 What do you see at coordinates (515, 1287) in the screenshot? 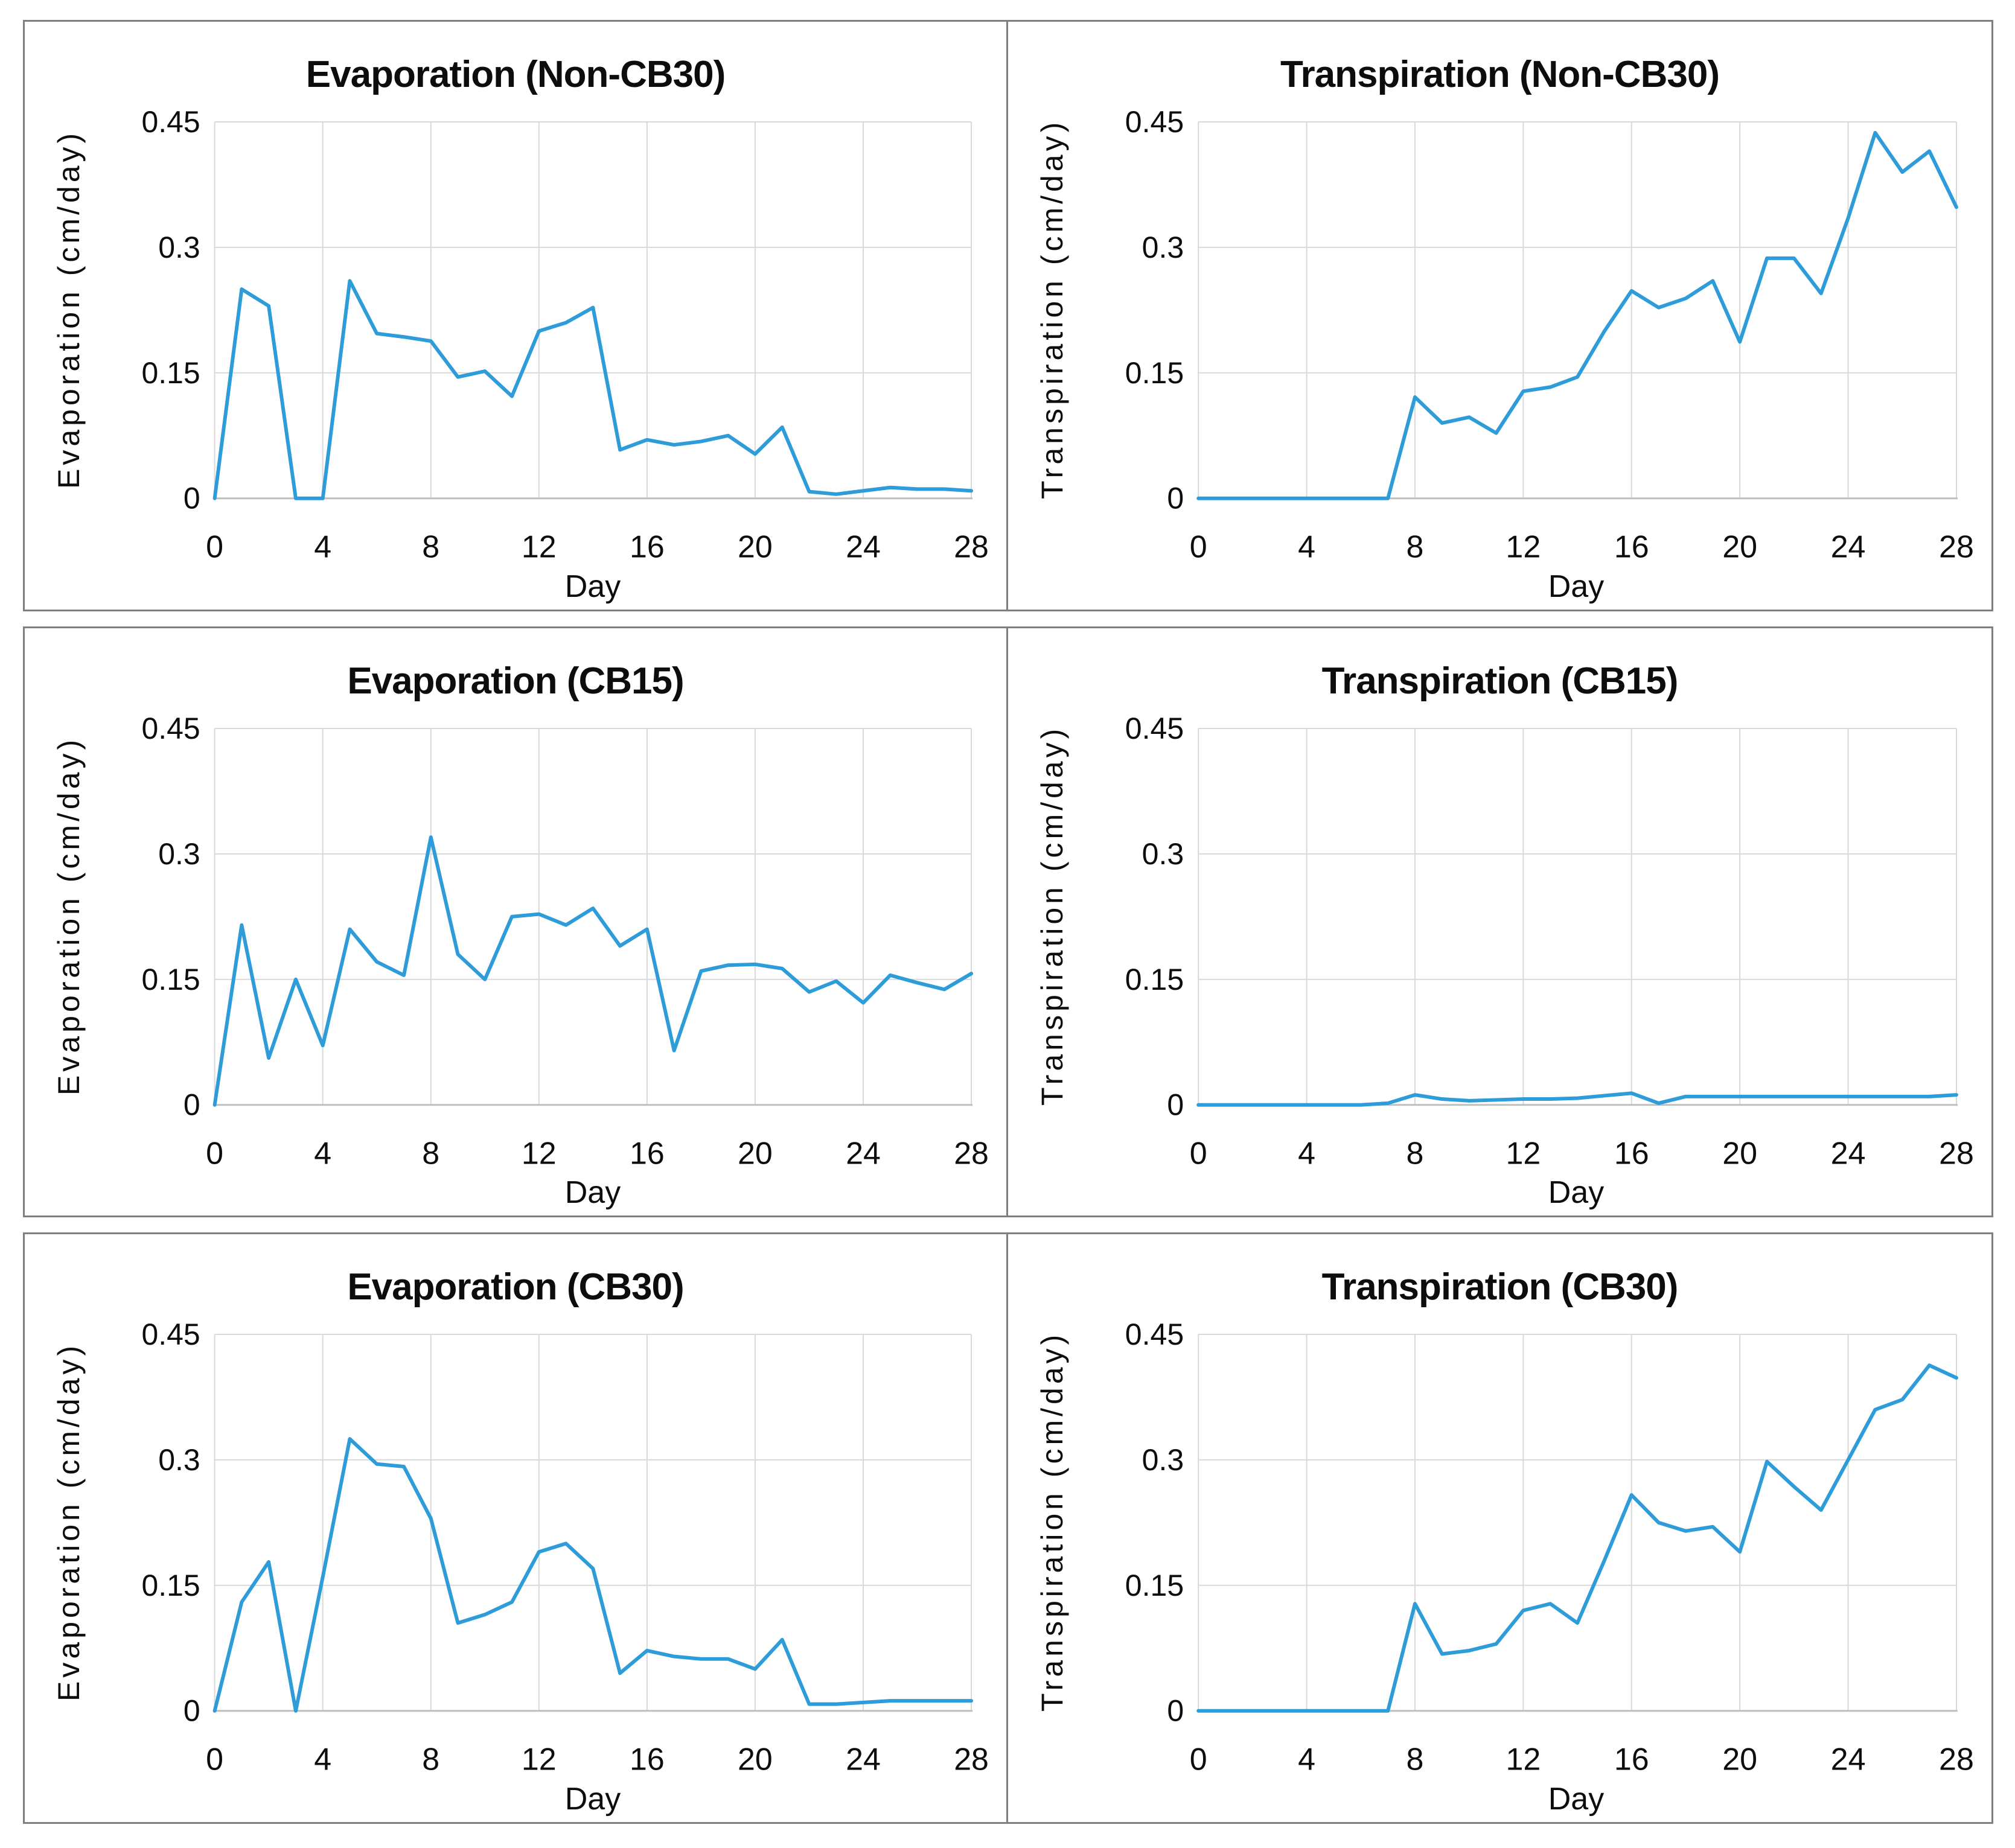
I see `chart-title: Evaporation (CB30)` at bounding box center [515, 1287].